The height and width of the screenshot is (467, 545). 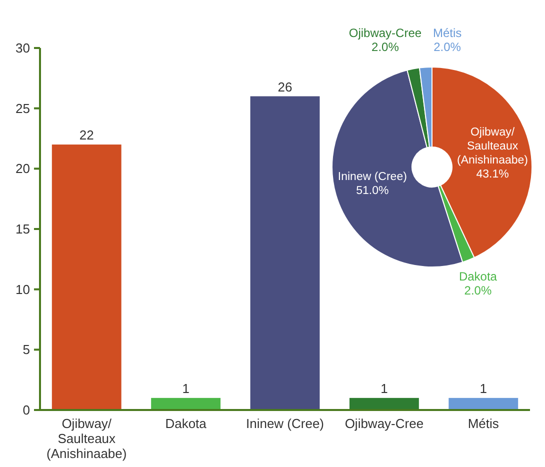 I want to click on slice-label: Ojibway-Cree, so click(x=385, y=33).